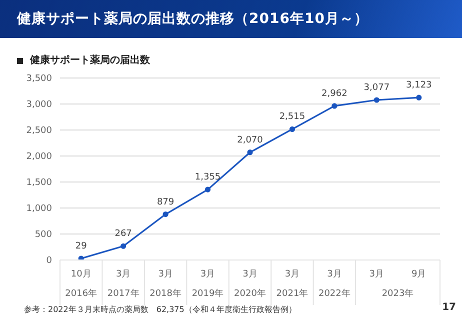 The width and height of the screenshot is (462, 320). What do you see at coordinates (377, 87) in the screenshot?
I see `data-label: 3,077` at bounding box center [377, 87].